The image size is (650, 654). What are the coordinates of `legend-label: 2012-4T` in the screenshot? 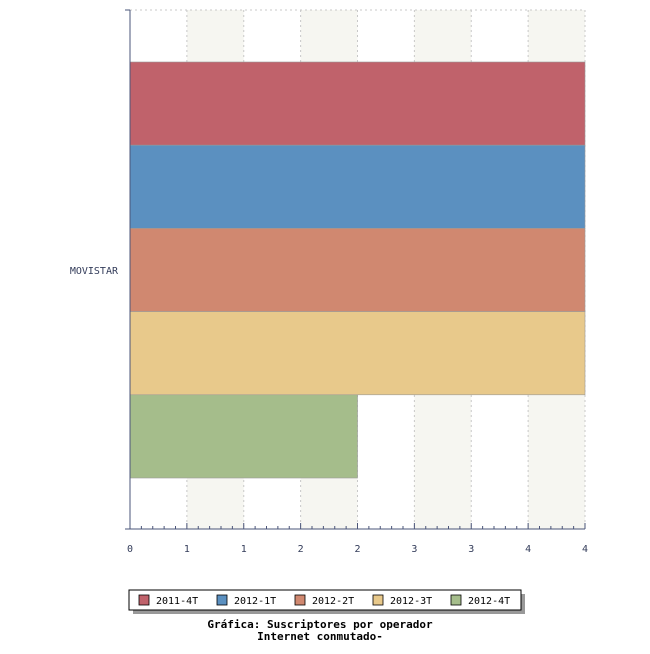 It's located at (489, 601).